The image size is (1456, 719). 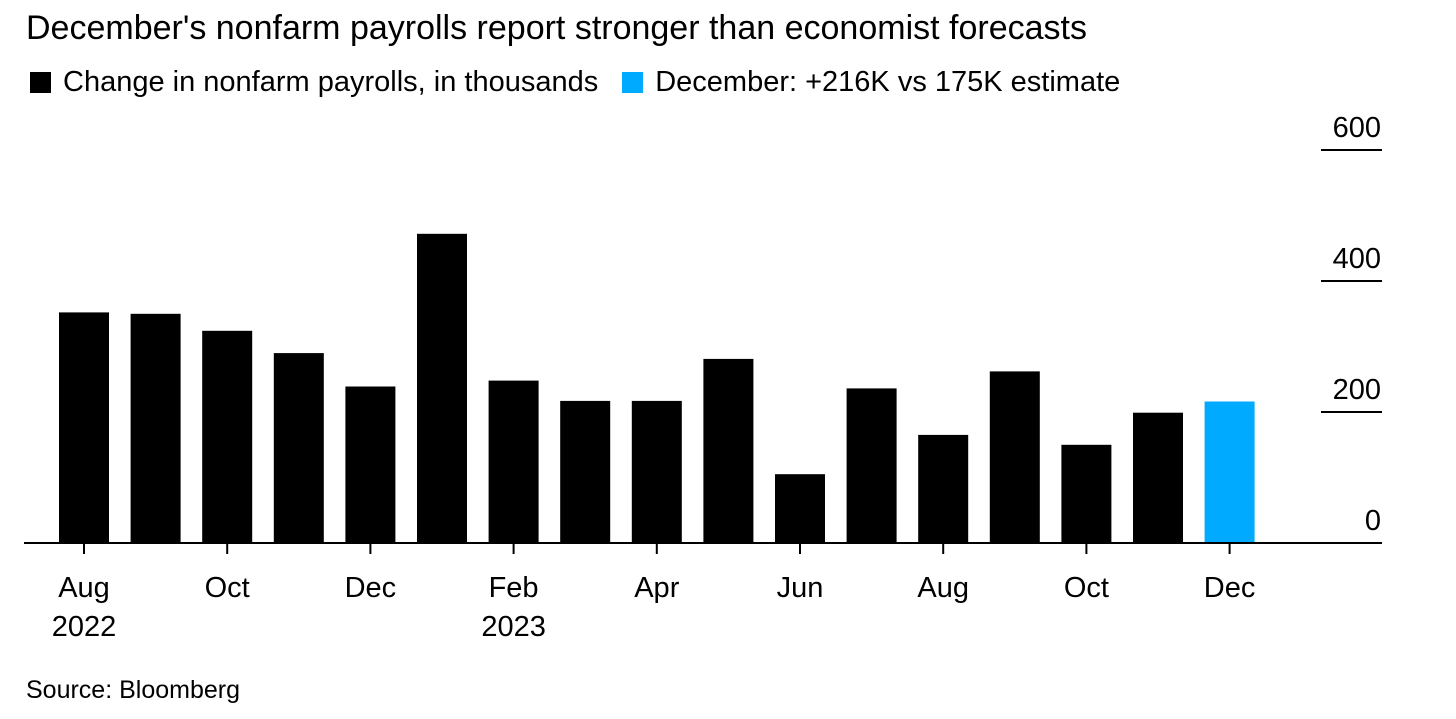 I want to click on x-tick-label-10: Jun, so click(x=800, y=588).